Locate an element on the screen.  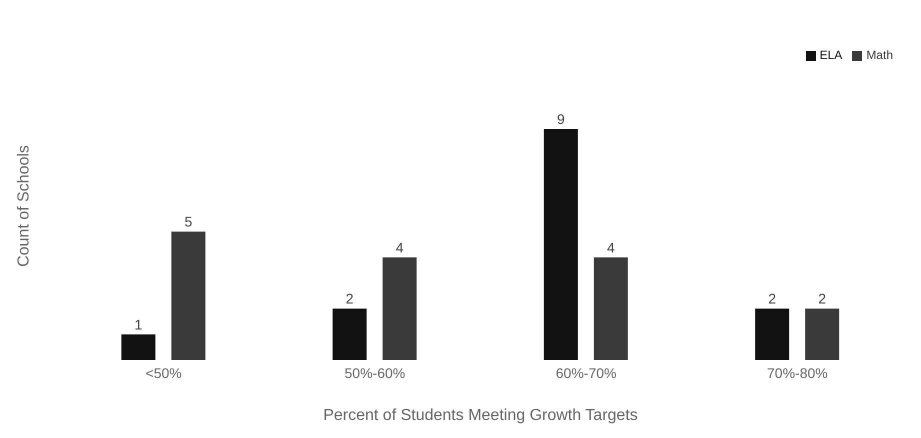
legend-label: Math is located at coordinates (879, 55).